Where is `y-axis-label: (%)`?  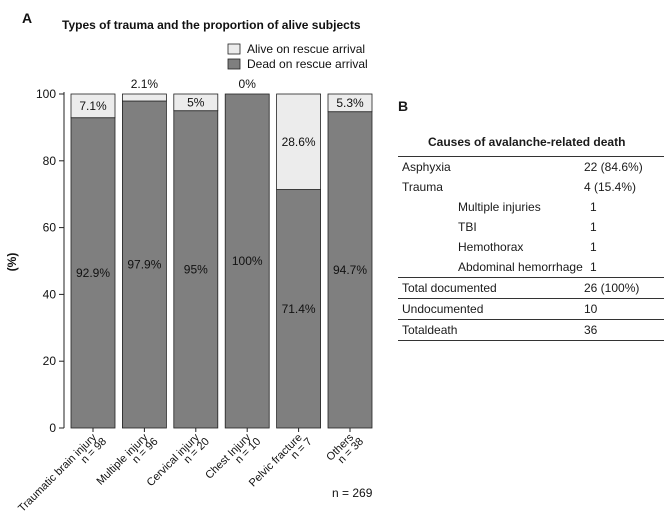
y-axis-label: (%) is located at coordinates (12, 262).